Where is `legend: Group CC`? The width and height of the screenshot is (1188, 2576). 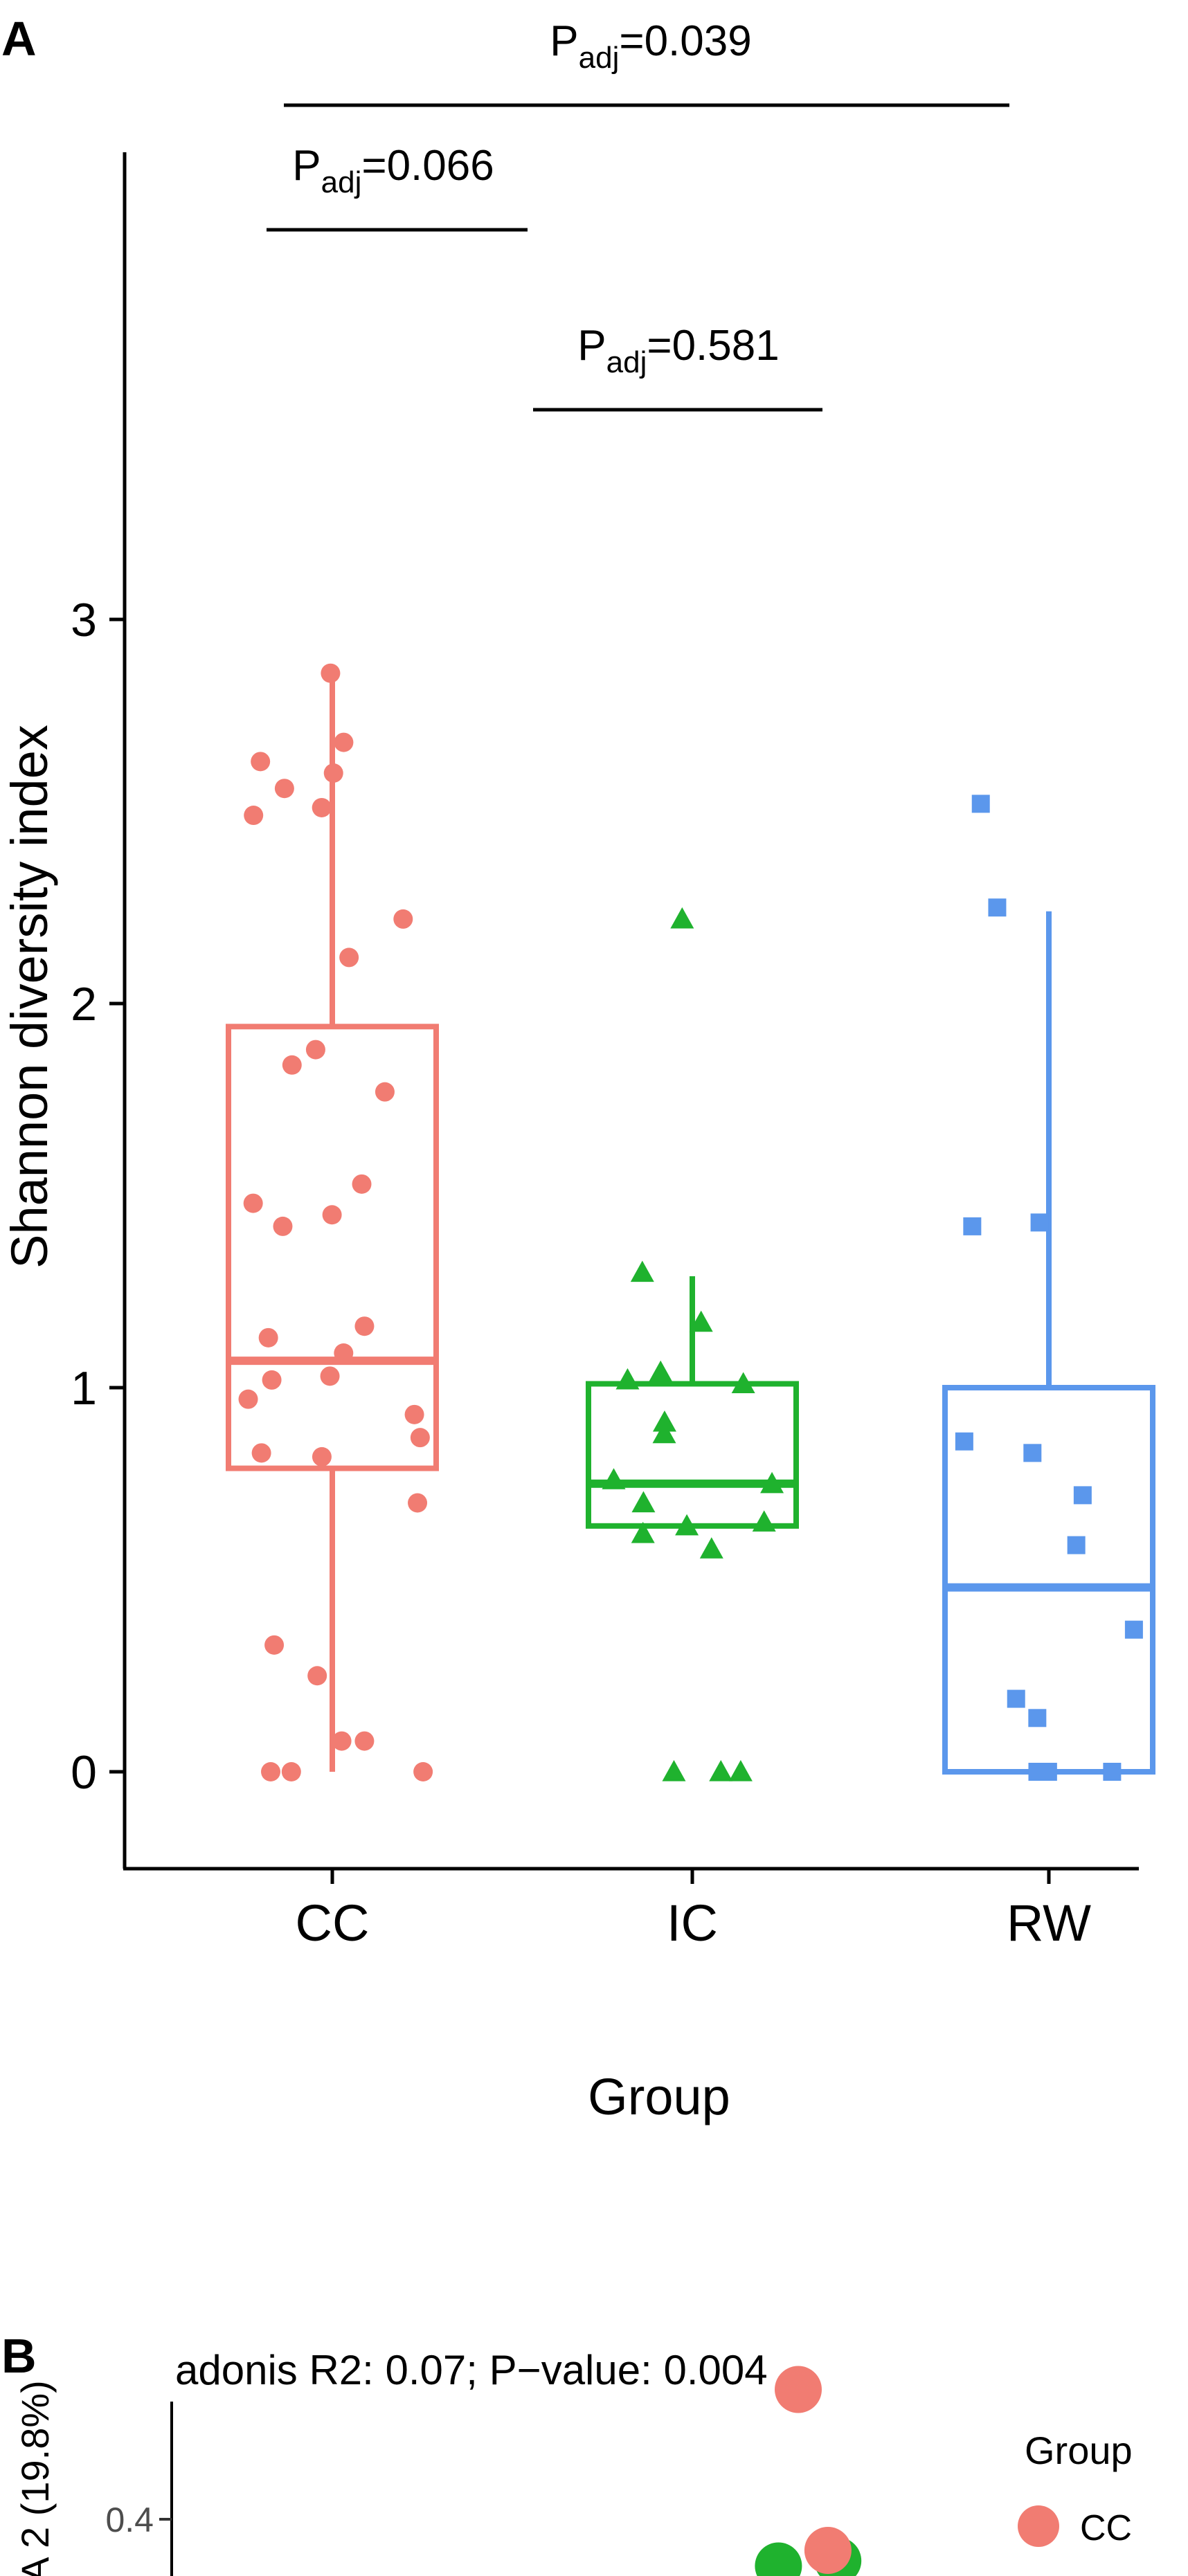 legend: Group CC is located at coordinates (1075, 2488).